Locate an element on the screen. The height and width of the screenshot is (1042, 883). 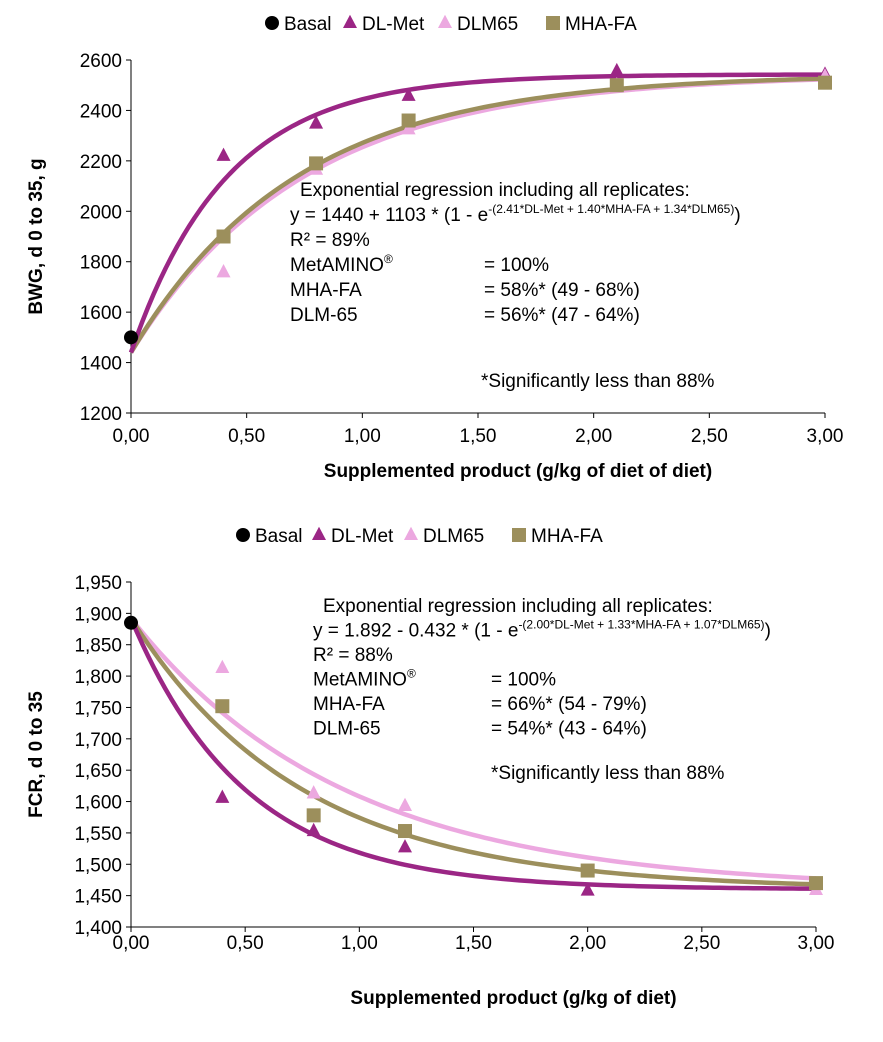
x-tick-label: 1,00 is located at coordinates (362, 436).